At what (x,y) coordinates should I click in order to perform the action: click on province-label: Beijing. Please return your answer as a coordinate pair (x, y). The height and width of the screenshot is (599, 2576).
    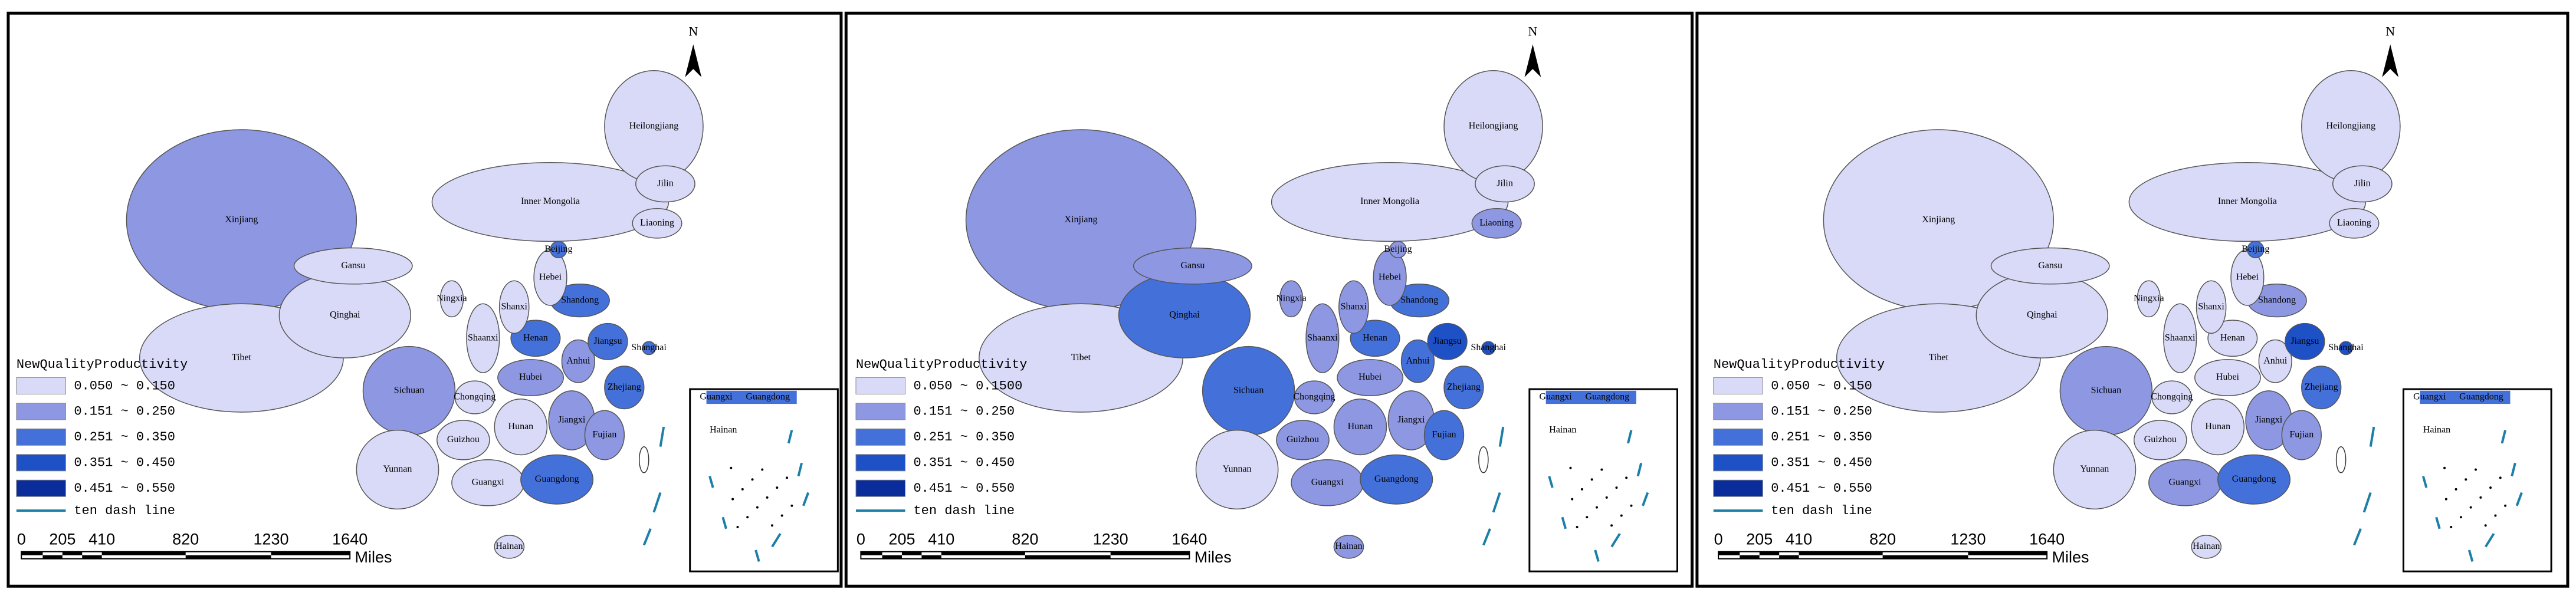
    Looking at the image, I should click on (558, 249).